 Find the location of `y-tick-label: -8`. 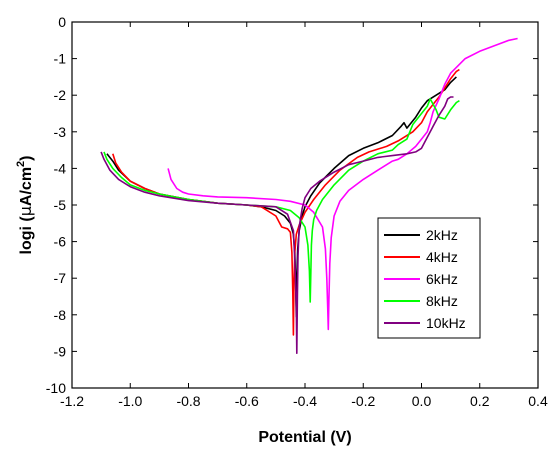

y-tick-label: -8 is located at coordinates (60, 315).